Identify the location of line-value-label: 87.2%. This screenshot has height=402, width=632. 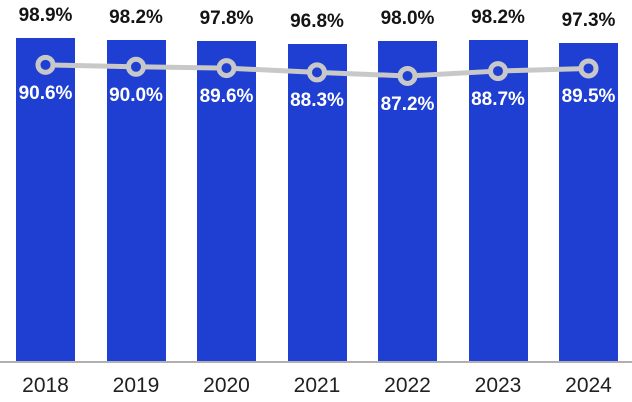
(407, 104).